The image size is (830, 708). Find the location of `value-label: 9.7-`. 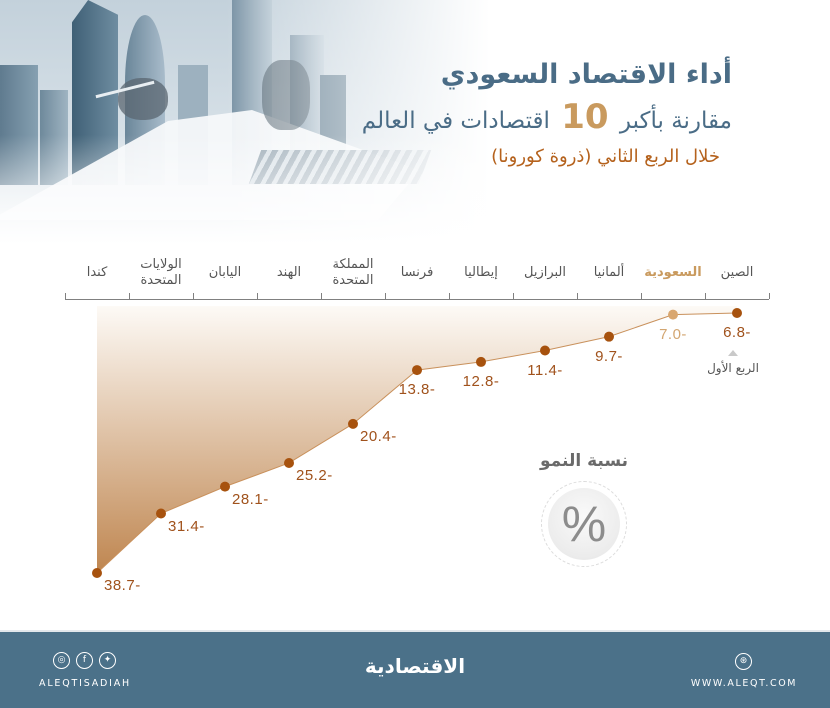

value-label: 9.7- is located at coordinates (609, 356).